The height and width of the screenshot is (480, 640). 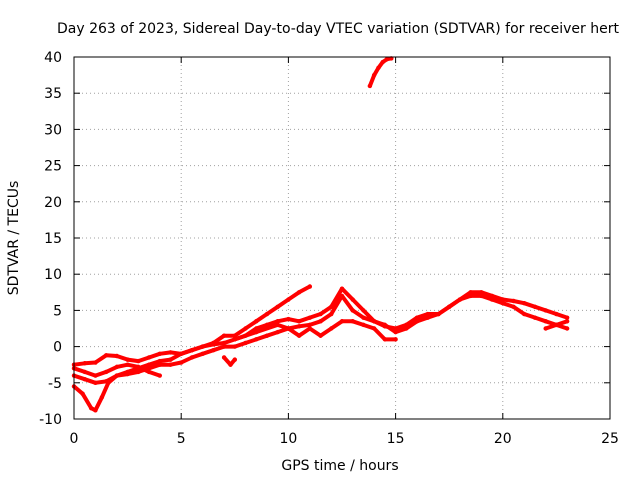 I want to click on y-axis-label: SDTVAR / TECUs, so click(x=14, y=238).